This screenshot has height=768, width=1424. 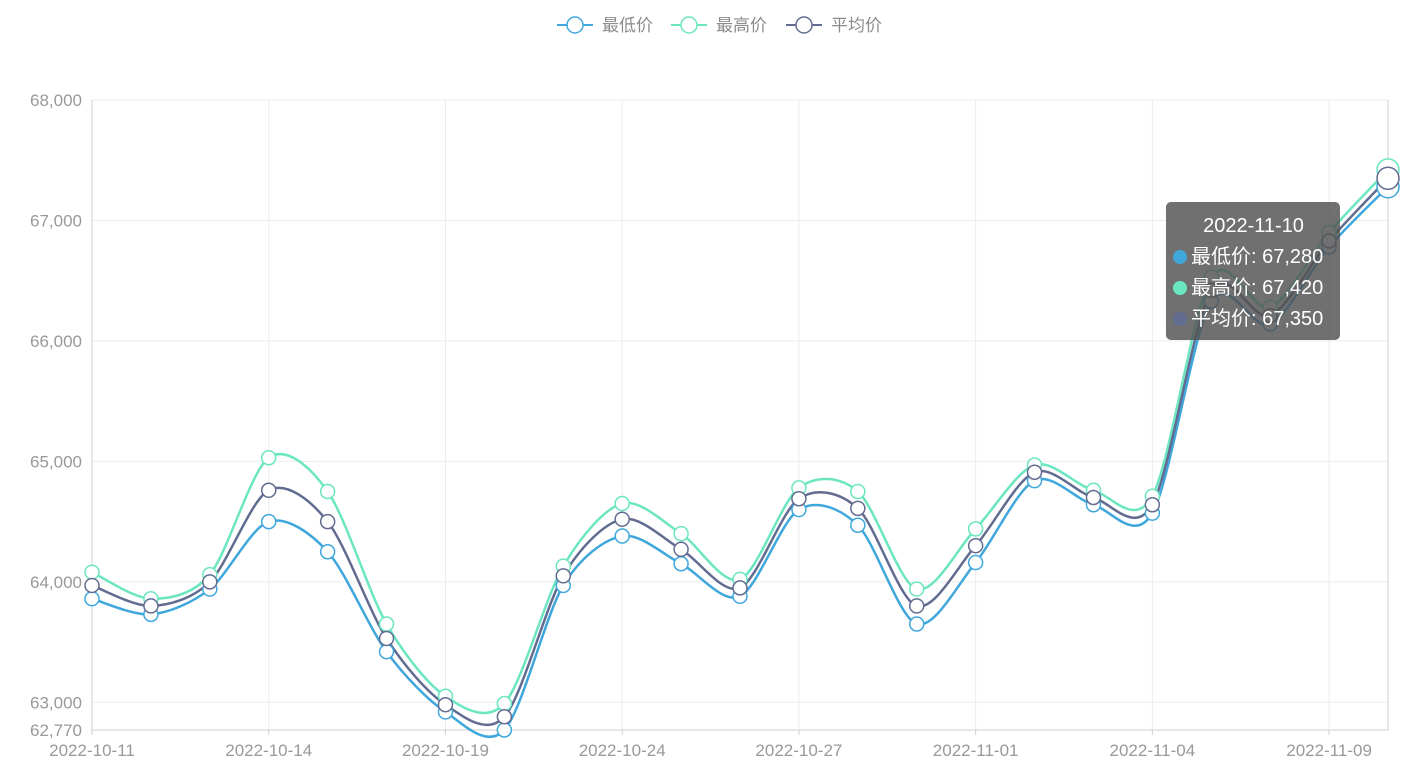 I want to click on legend-item-max: 最高价, so click(x=719, y=25).